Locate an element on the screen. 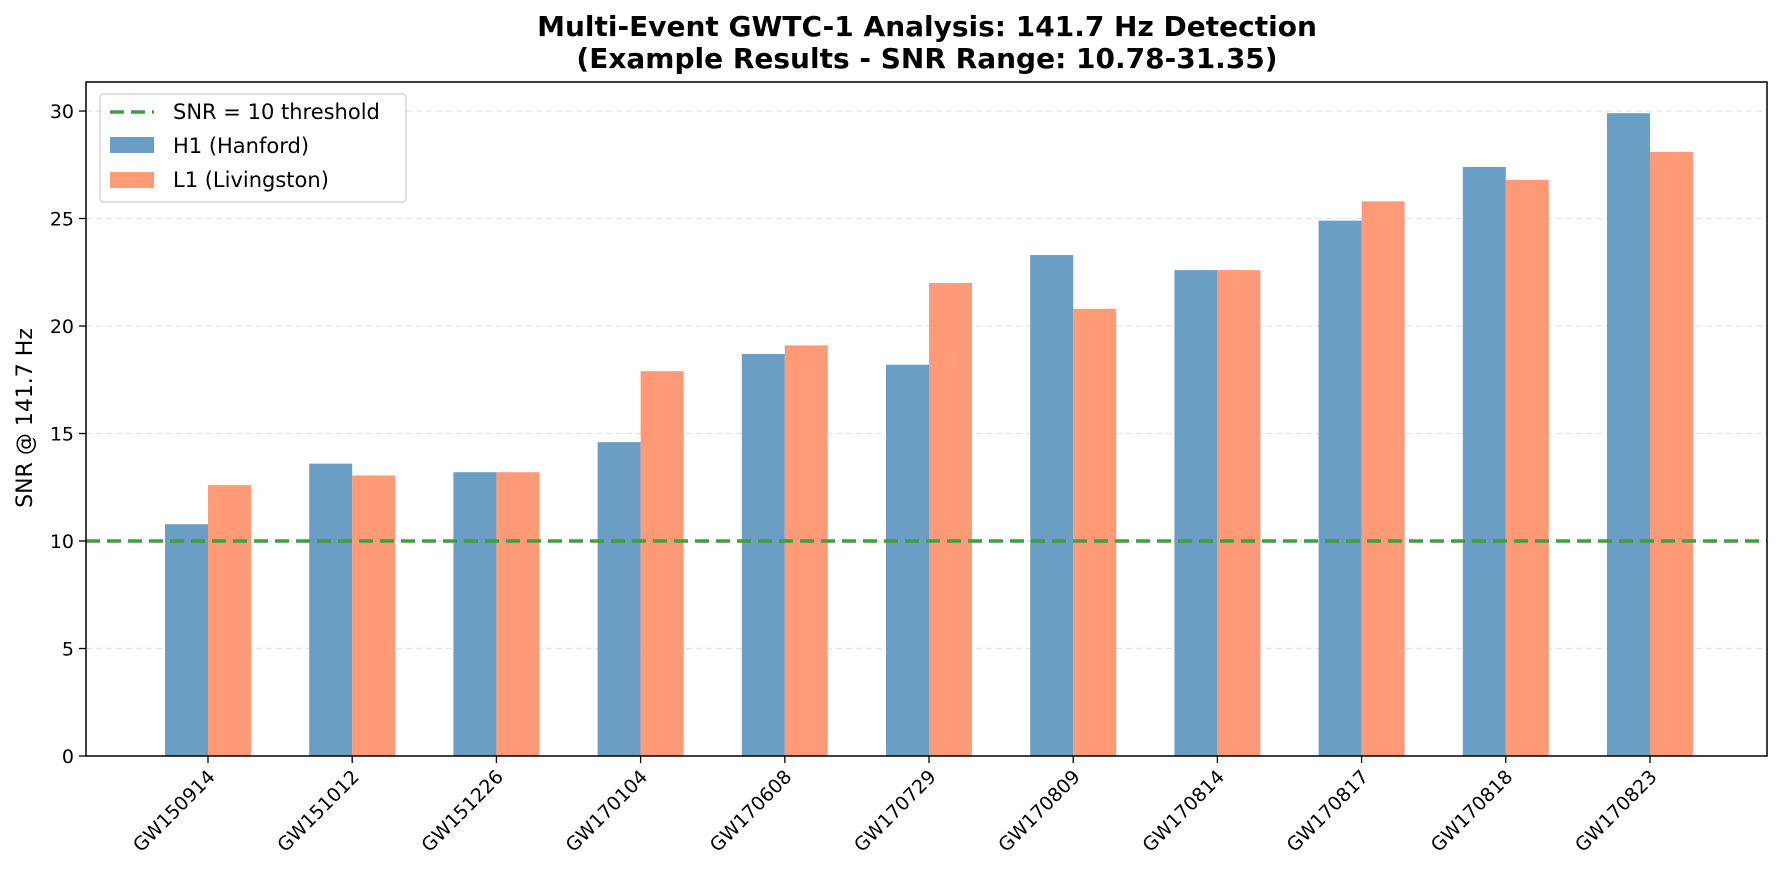 This screenshot has height=883, width=1782. legend-swatch-h1 is located at coordinates (132, 145).